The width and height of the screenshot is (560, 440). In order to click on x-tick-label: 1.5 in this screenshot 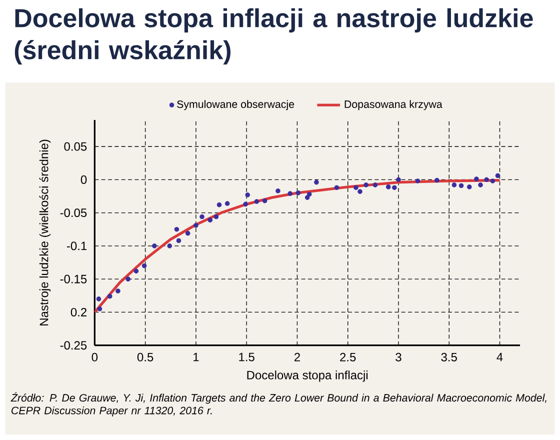, I will do `click(246, 357)`.